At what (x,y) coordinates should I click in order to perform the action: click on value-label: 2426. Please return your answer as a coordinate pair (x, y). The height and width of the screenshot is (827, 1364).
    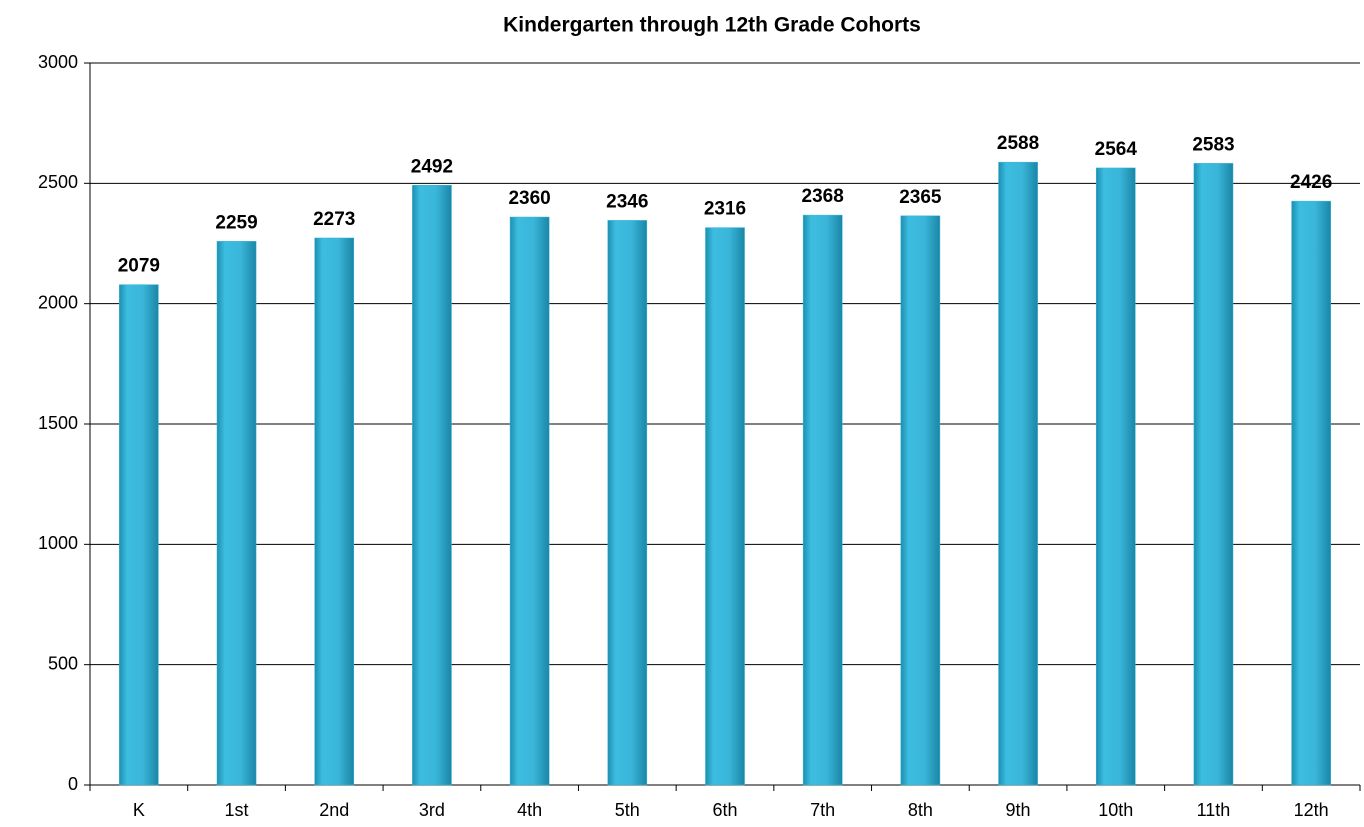
    Looking at the image, I should click on (1311, 182).